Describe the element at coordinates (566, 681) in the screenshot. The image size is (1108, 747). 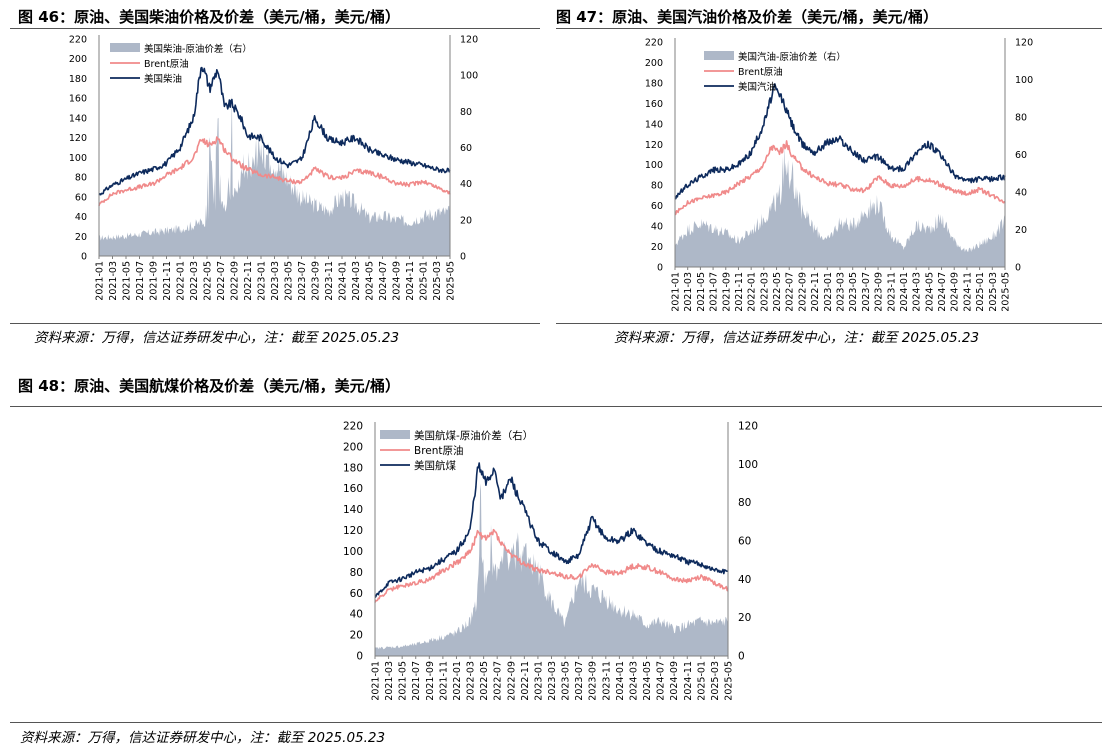
I see `x-tick-label: 2023-05` at that location.